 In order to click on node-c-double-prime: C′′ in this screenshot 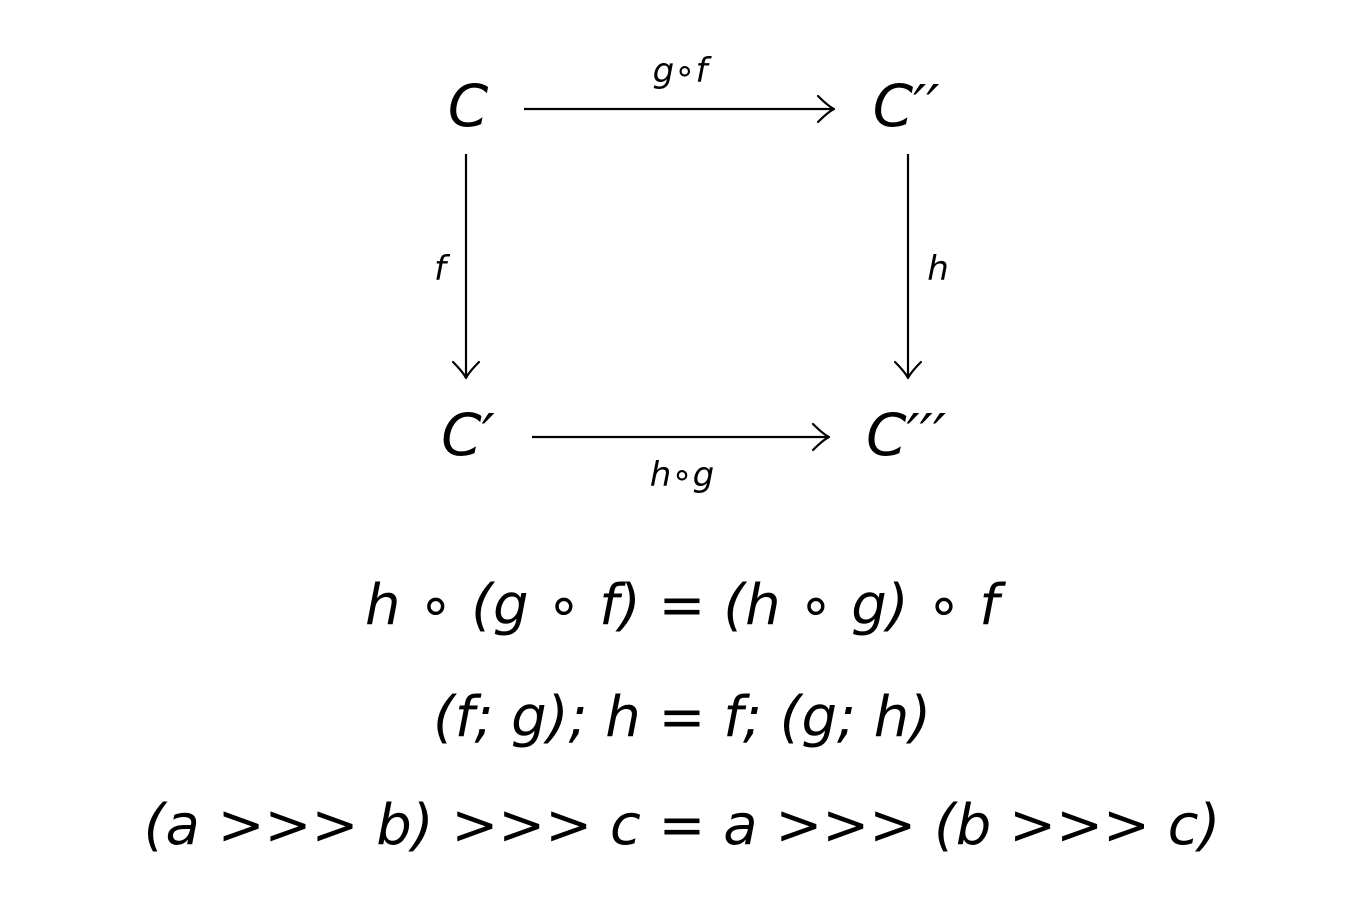, I will do `click(906, 106)`.